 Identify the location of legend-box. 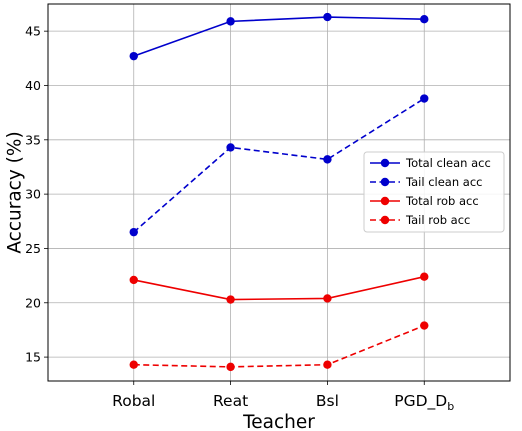
(434, 192).